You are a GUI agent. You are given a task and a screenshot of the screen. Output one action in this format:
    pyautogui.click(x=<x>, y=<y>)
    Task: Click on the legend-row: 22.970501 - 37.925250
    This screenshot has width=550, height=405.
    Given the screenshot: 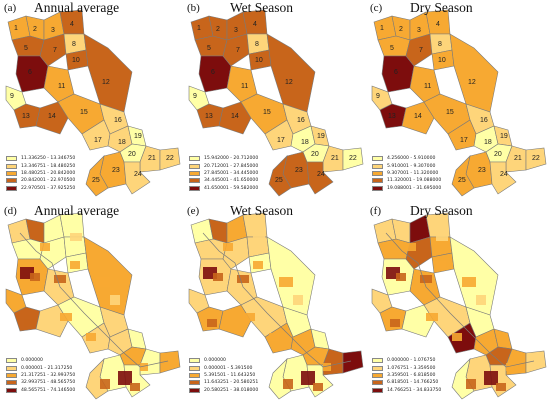 What is the action you would take?
    pyautogui.click(x=40, y=188)
    